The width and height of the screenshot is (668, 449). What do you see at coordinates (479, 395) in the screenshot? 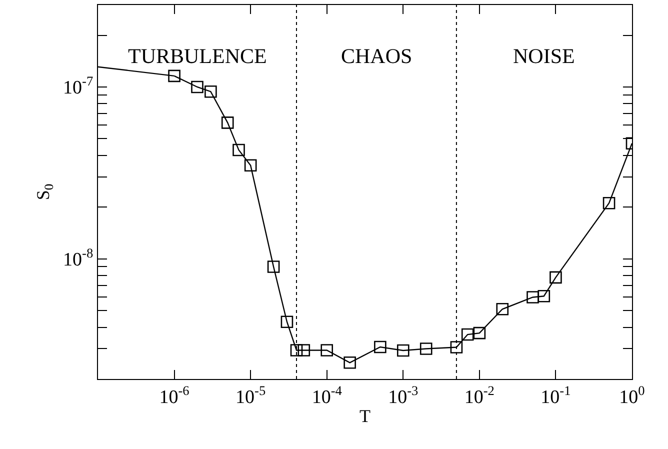
I see `x-tick-label: 10$^{-2}$` at bounding box center [479, 395].